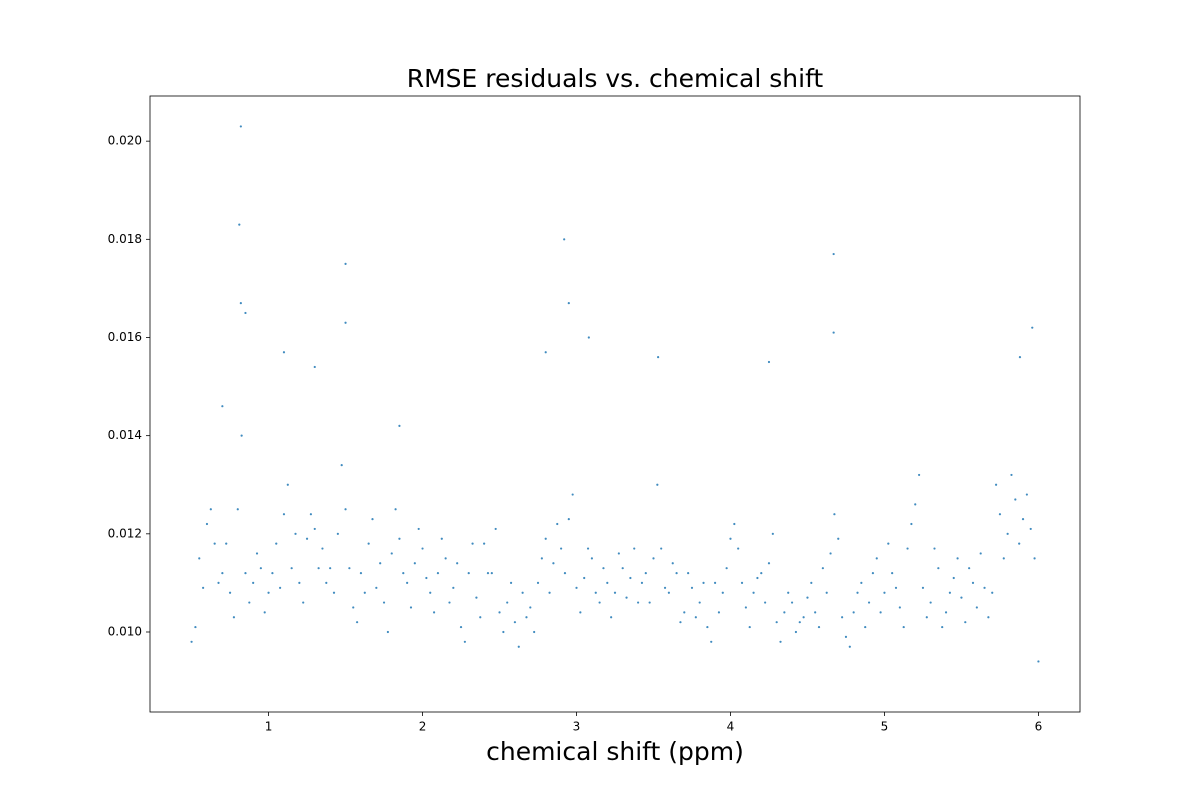 The image size is (1200, 800). I want to click on y-tick-label: 0.010, so click(125, 631).